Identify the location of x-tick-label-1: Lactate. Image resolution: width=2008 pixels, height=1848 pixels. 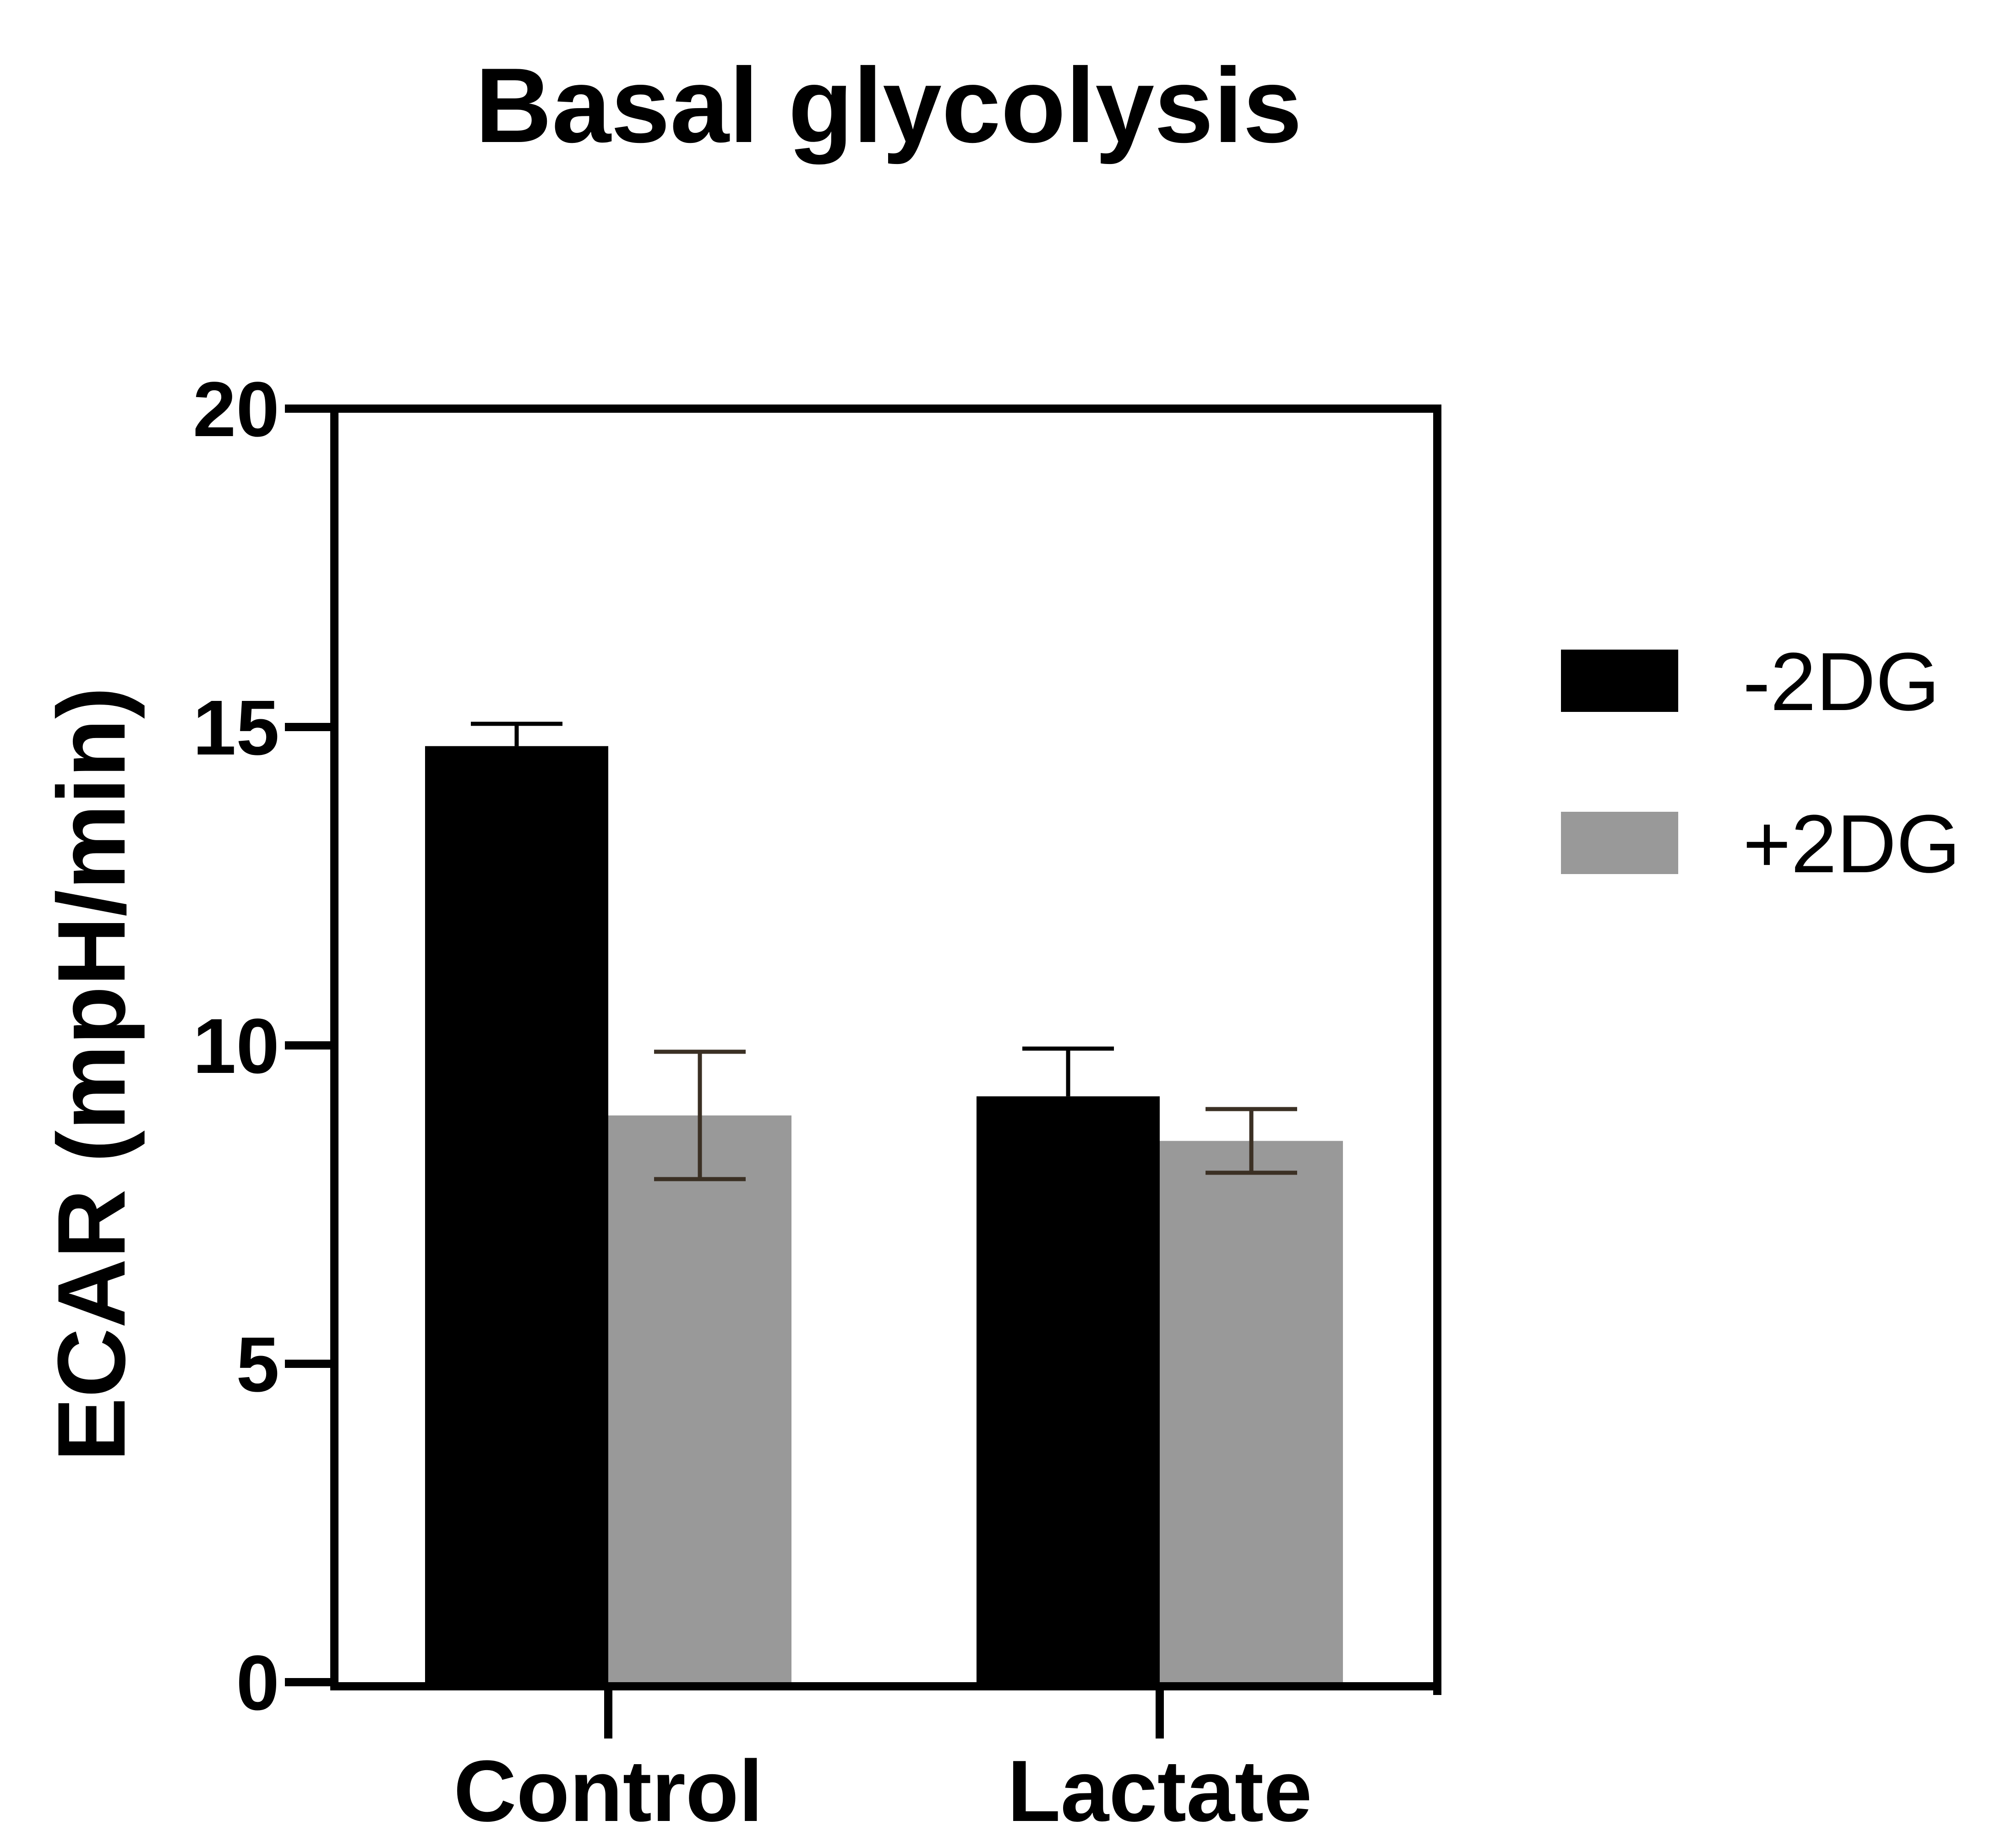
(1159, 1791).